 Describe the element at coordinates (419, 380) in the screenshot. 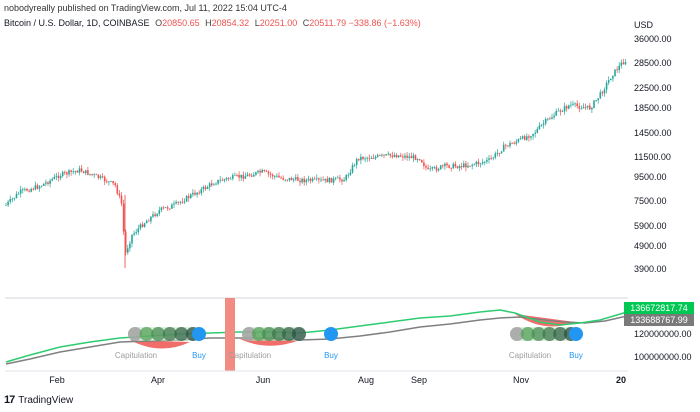

I see `time-tick-label: Sep` at that location.